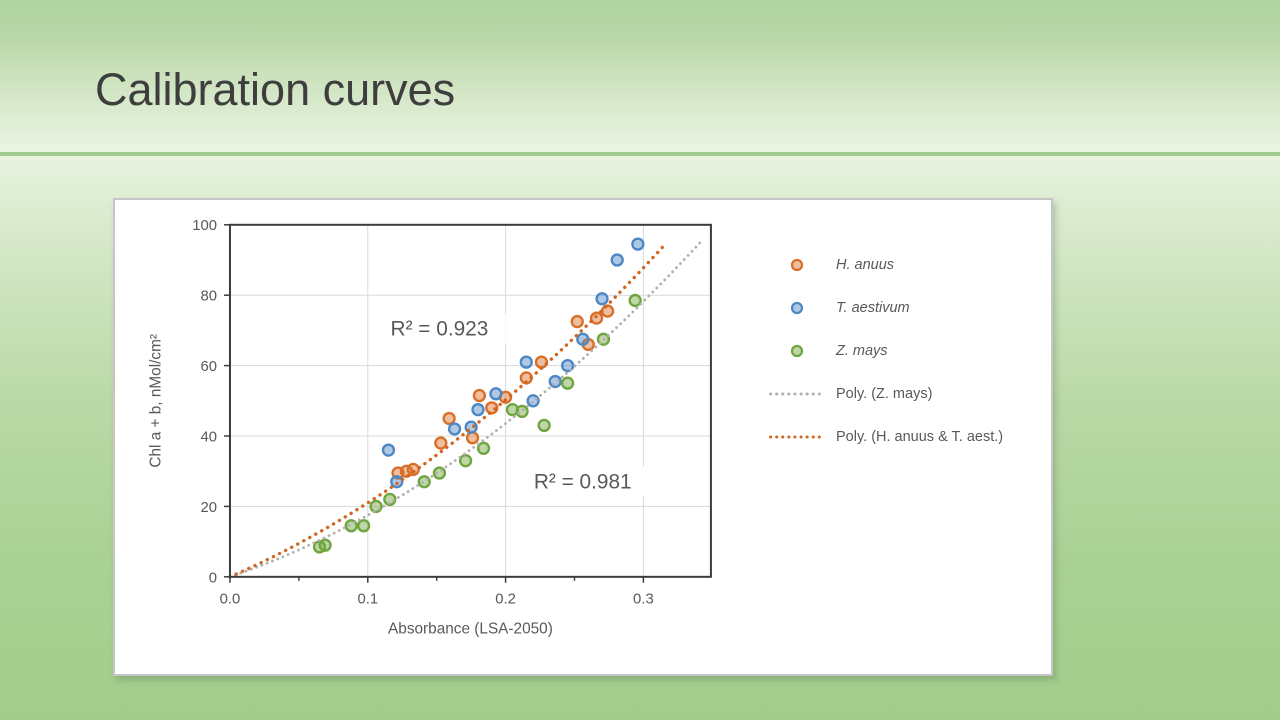 The image size is (1280, 720). What do you see at coordinates (209, 297) in the screenshot?
I see `svg-text: 80` at bounding box center [209, 297].